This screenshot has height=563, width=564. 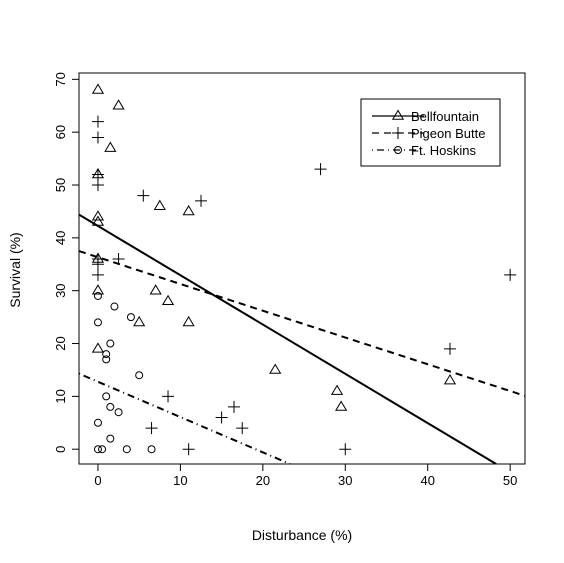 What do you see at coordinates (60, 132) in the screenshot?
I see `y-tick-label: 60` at bounding box center [60, 132].